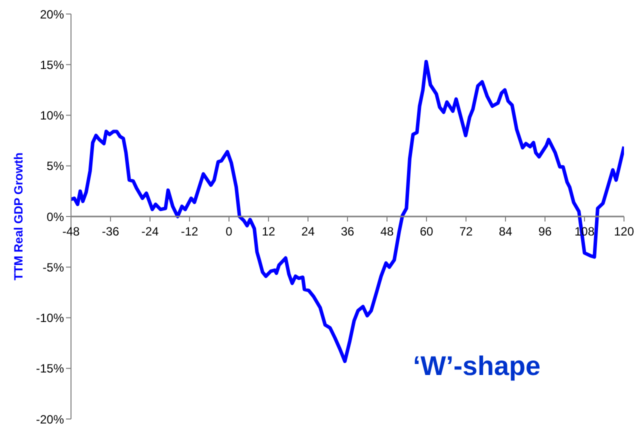 This screenshot has width=636, height=428. What do you see at coordinates (477, 366) in the screenshot?
I see `annotation: ‘W’-shape` at bounding box center [477, 366].